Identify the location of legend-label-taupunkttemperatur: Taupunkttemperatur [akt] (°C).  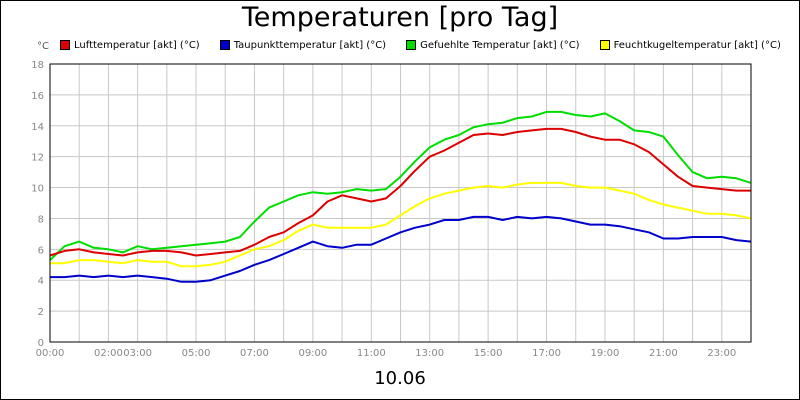
(310, 45).